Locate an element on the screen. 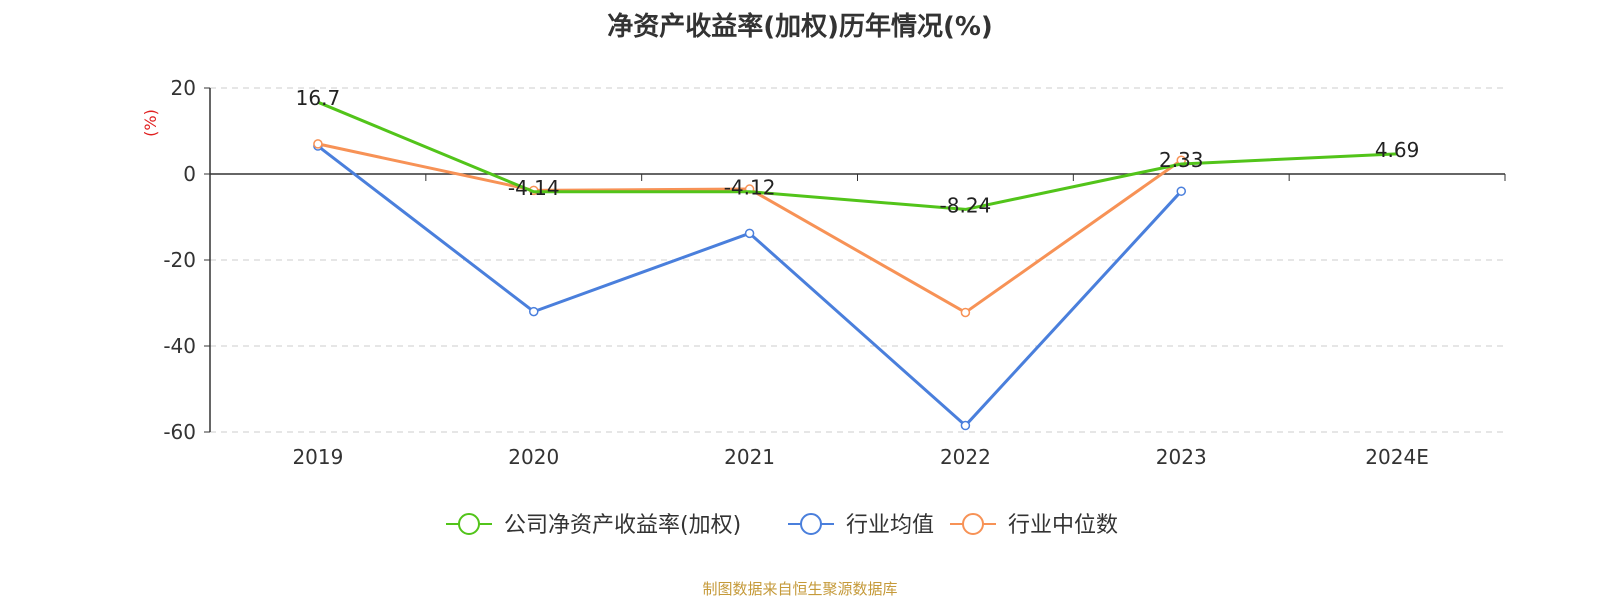  legend-item-1: 行业均值 is located at coordinates (861, 525).